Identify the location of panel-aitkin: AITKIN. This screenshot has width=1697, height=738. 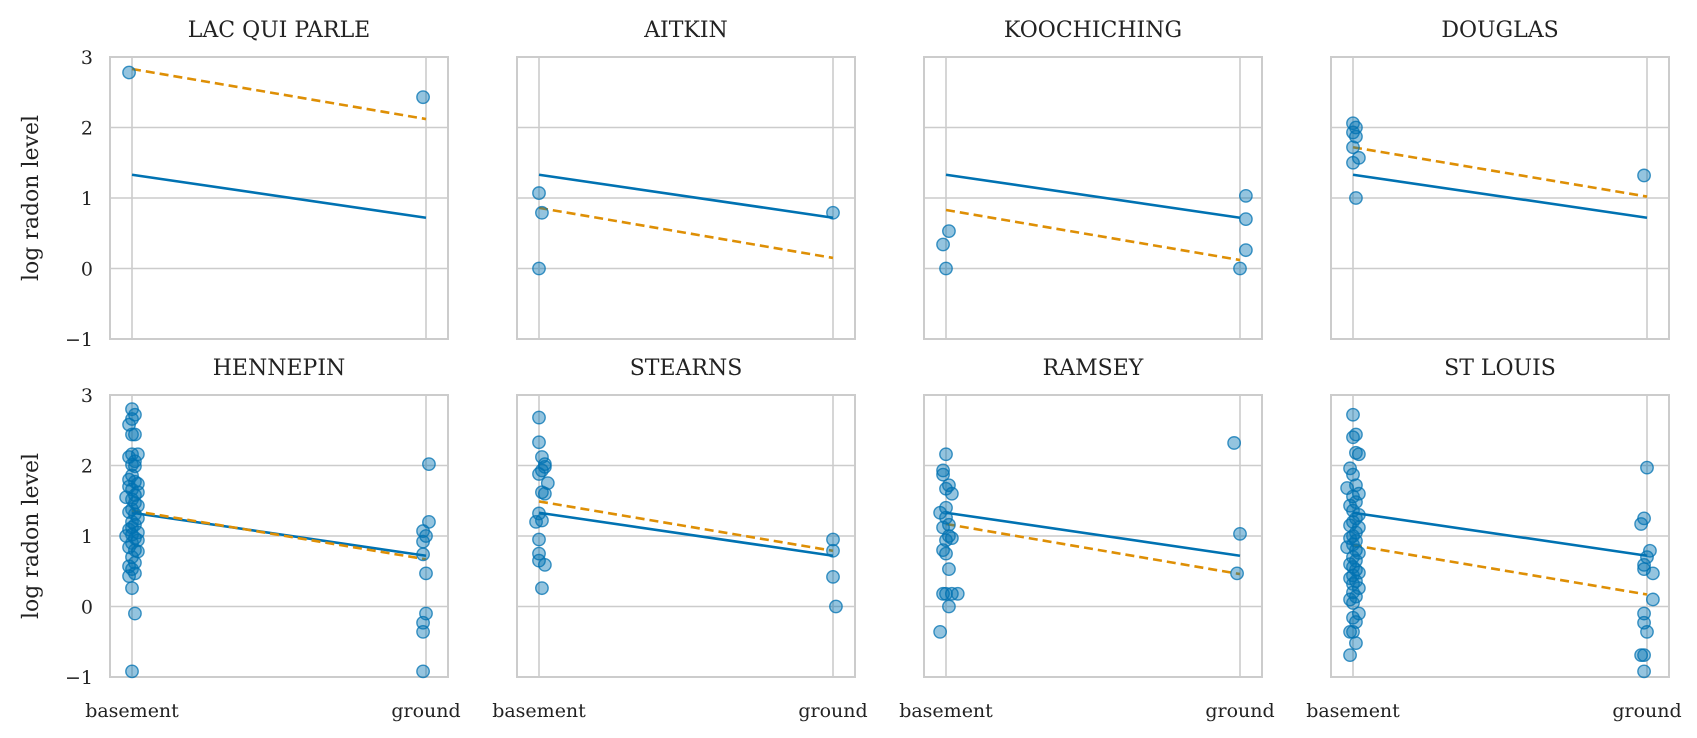
(686, 179).